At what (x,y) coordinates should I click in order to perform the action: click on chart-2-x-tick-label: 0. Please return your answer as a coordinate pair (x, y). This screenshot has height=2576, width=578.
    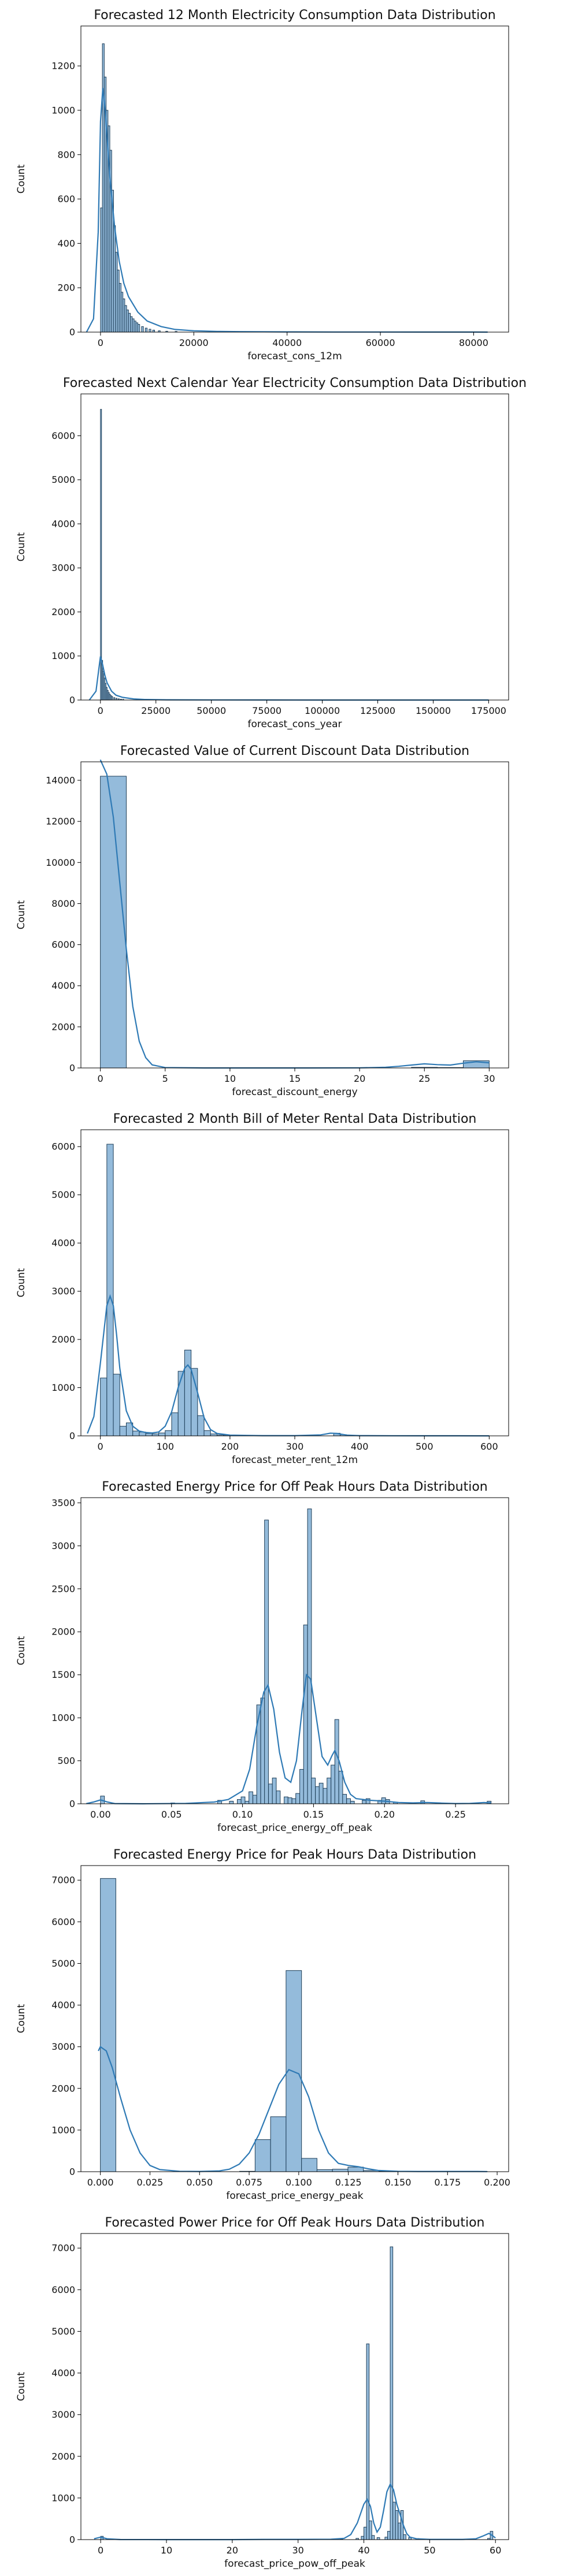
    Looking at the image, I should click on (100, 711).